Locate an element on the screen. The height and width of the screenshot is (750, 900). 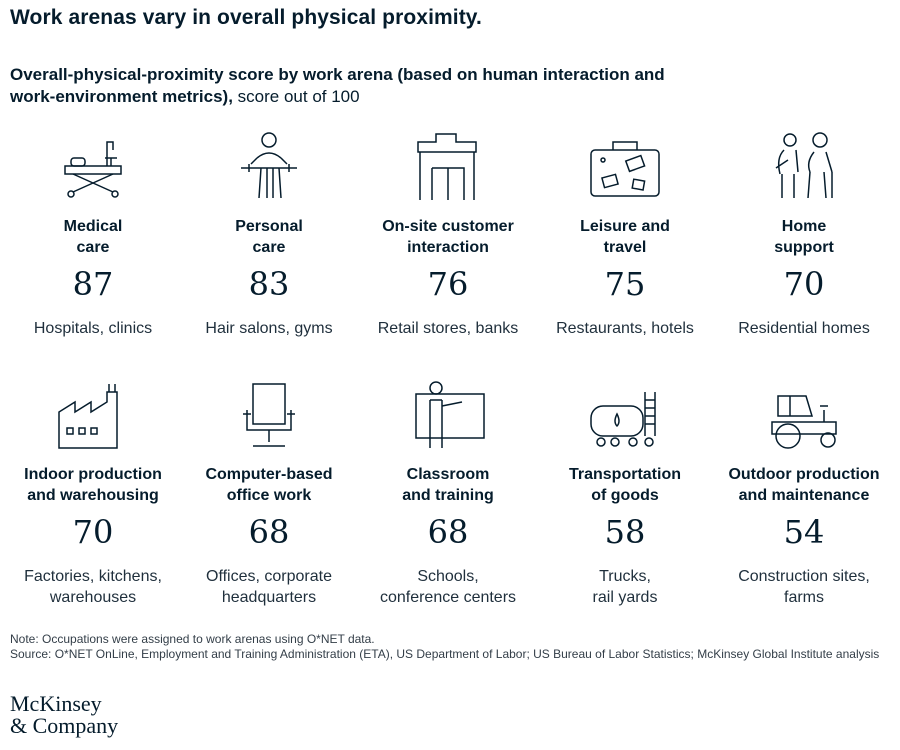
mckinsey-logo: McKinsey & Company is located at coordinates (64, 715).